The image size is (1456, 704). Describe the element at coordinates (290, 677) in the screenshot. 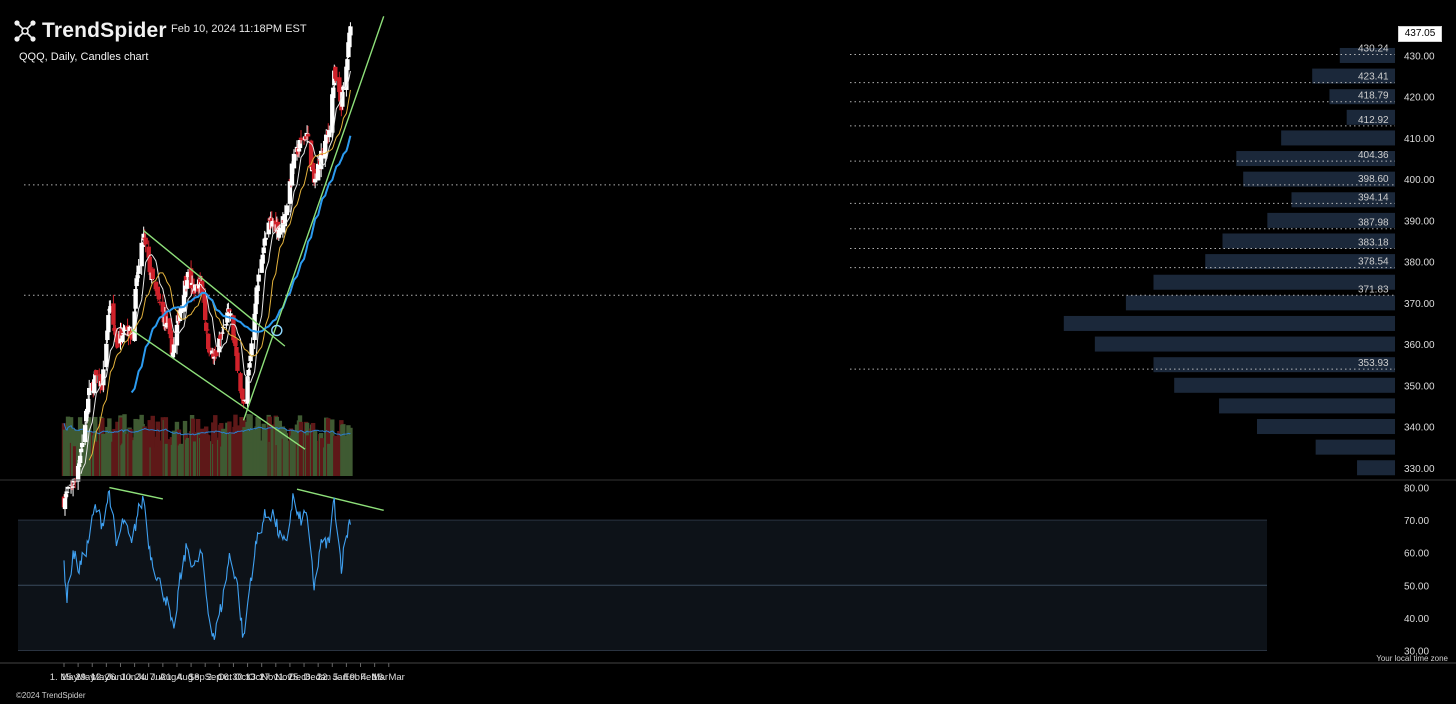

I see `x-tick-label: 11. Dec` at that location.